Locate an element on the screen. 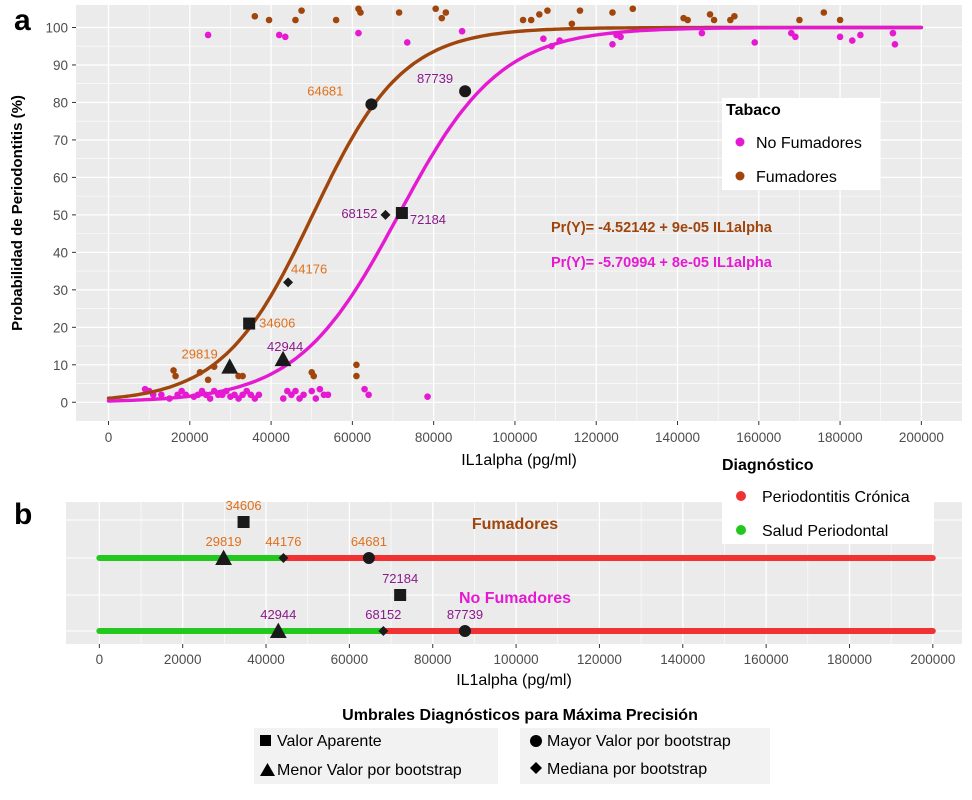 The width and height of the screenshot is (972, 800). y-tick-label: 20 is located at coordinates (60, 327).